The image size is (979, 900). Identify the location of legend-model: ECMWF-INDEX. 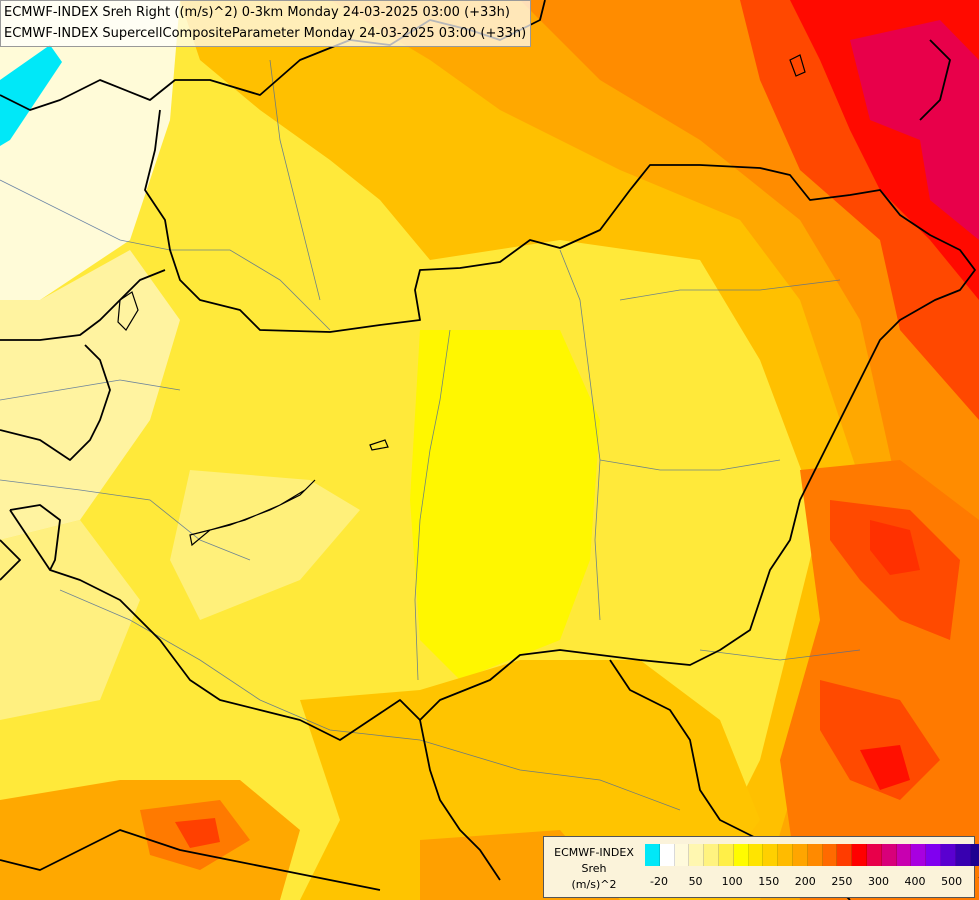
(594, 852).